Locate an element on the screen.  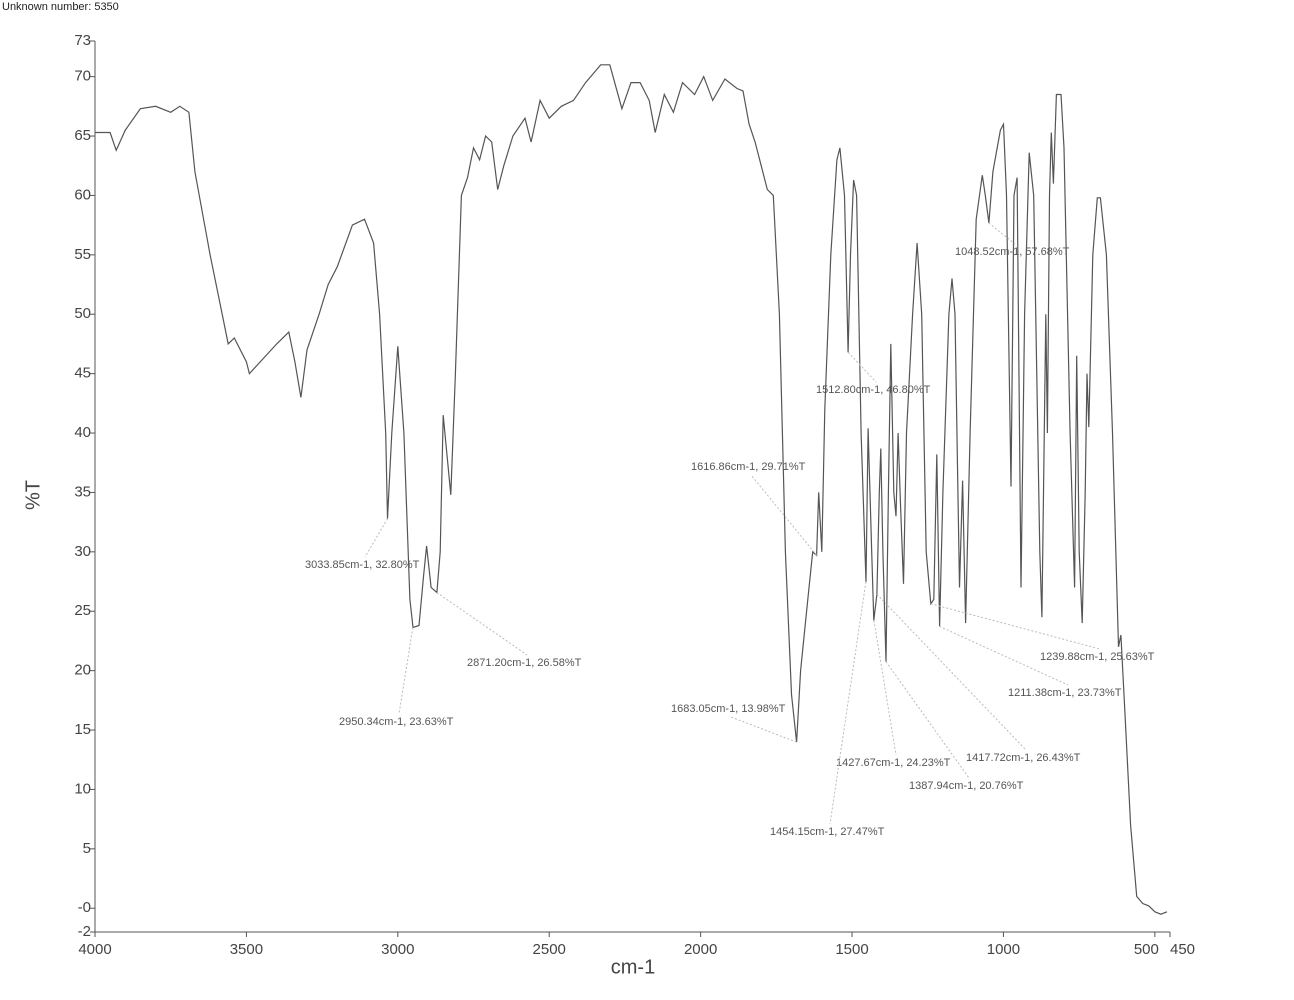
y-tick-label: 73 is located at coordinates (82, 40).